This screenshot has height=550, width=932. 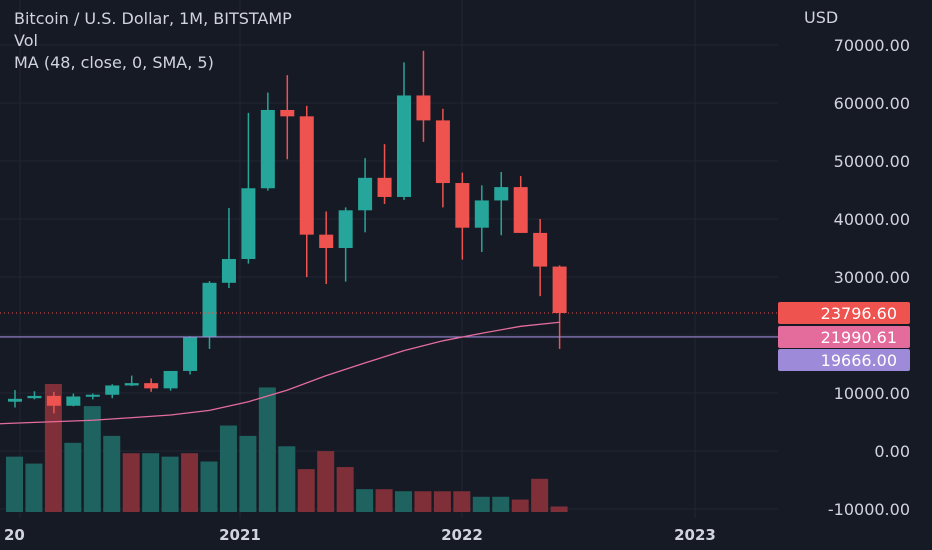 I want to click on currency-label: USD, so click(x=821, y=17).